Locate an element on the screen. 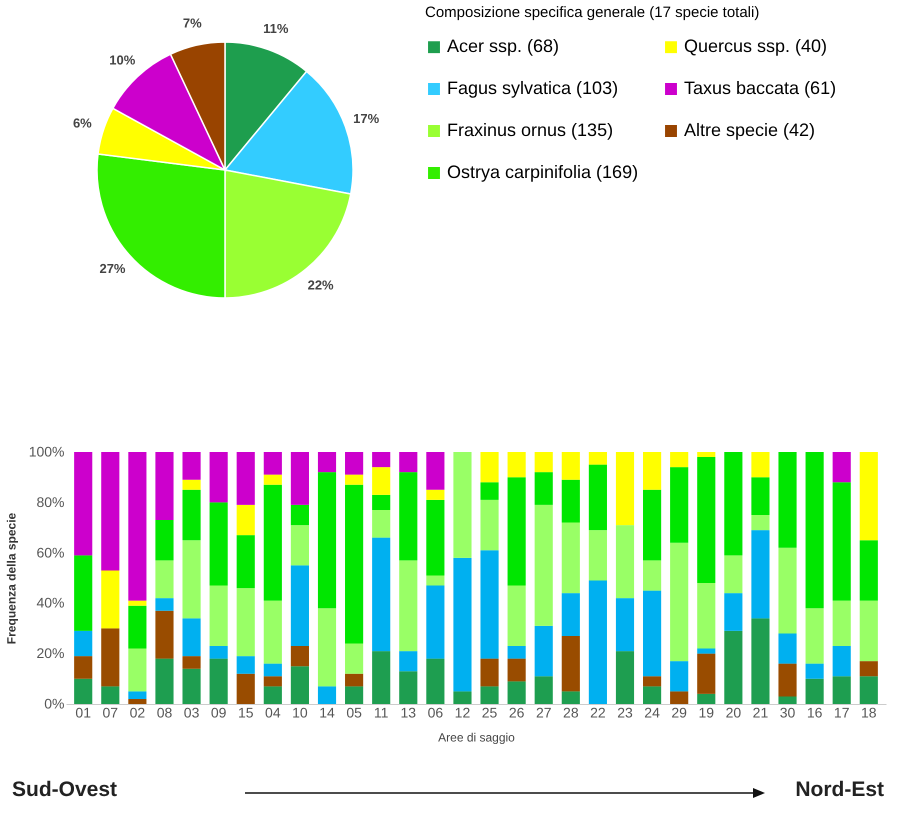 Image resolution: width=898 pixels, height=825 pixels. data-label: 11% is located at coordinates (276, 28).